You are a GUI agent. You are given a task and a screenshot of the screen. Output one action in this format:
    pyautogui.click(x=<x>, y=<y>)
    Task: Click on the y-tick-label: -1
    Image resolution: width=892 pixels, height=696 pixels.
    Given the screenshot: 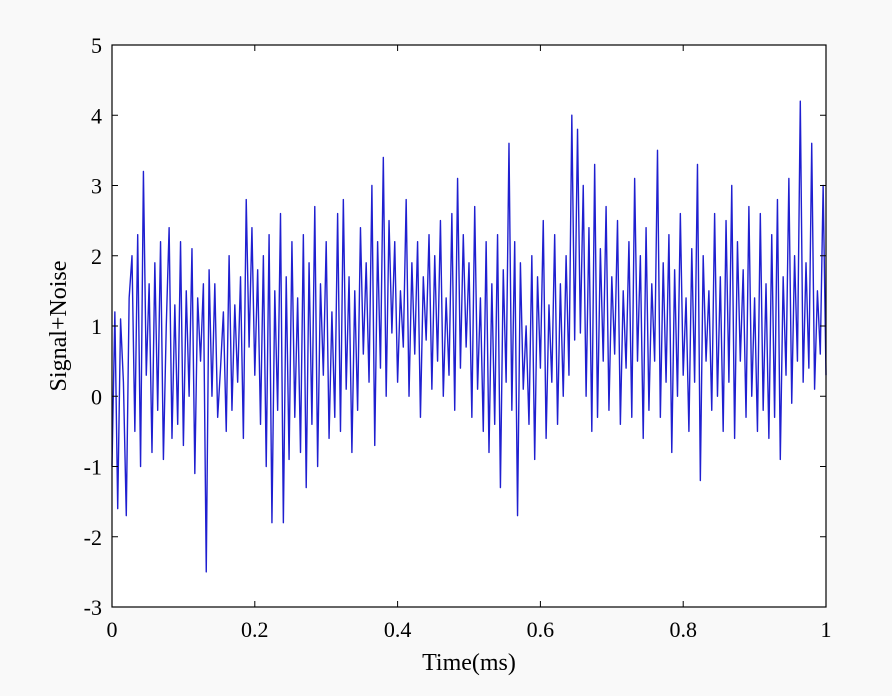 What is the action you would take?
    pyautogui.click(x=93, y=467)
    